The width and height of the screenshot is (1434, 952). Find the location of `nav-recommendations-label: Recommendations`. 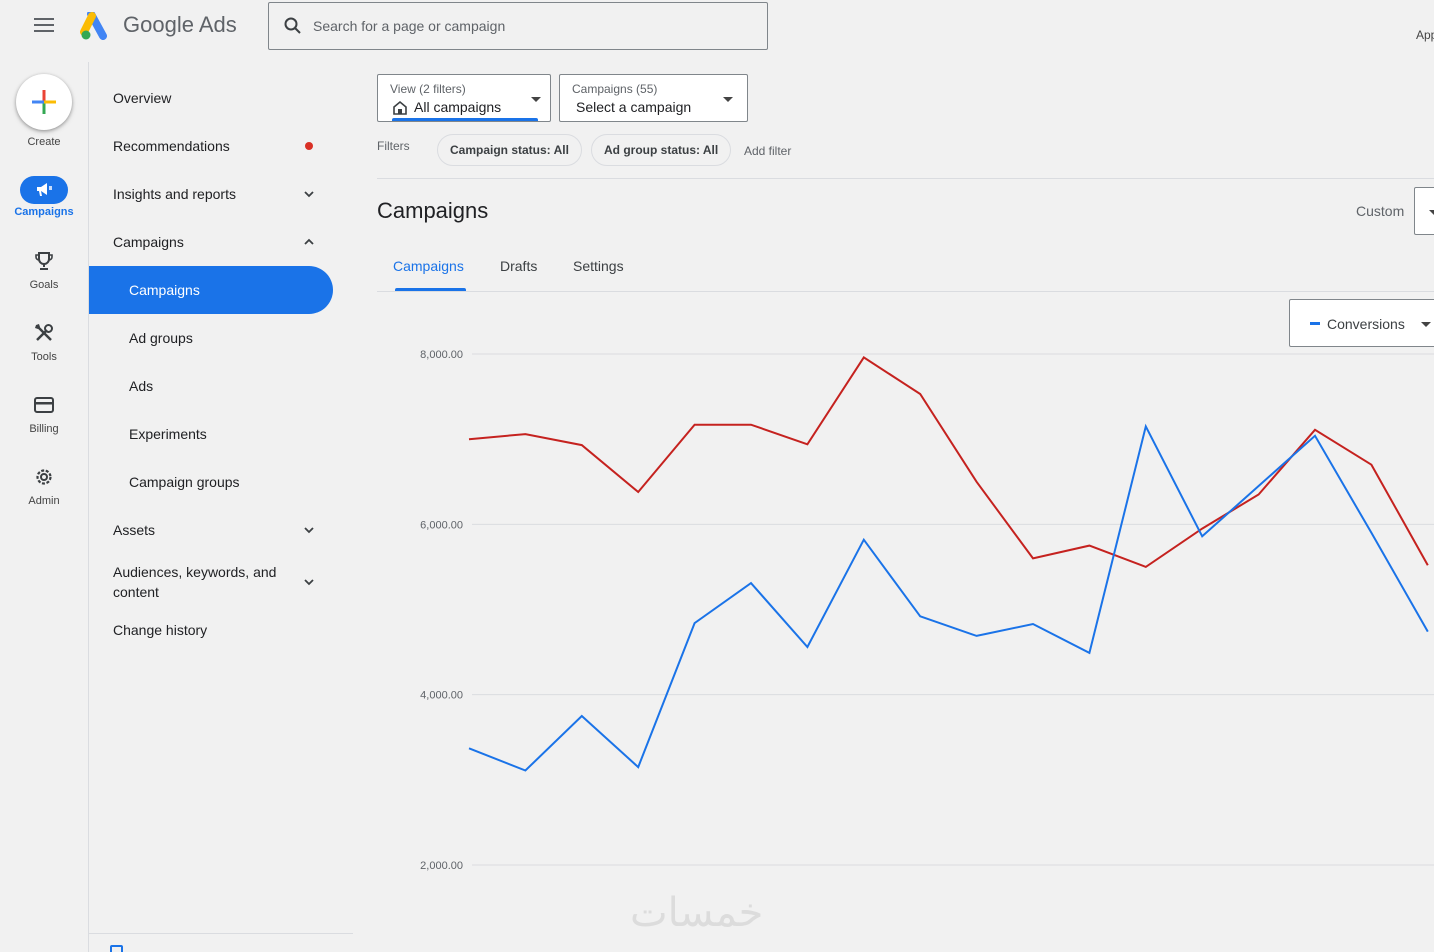

nav-recommendations-label: Recommendations is located at coordinates (171, 146).